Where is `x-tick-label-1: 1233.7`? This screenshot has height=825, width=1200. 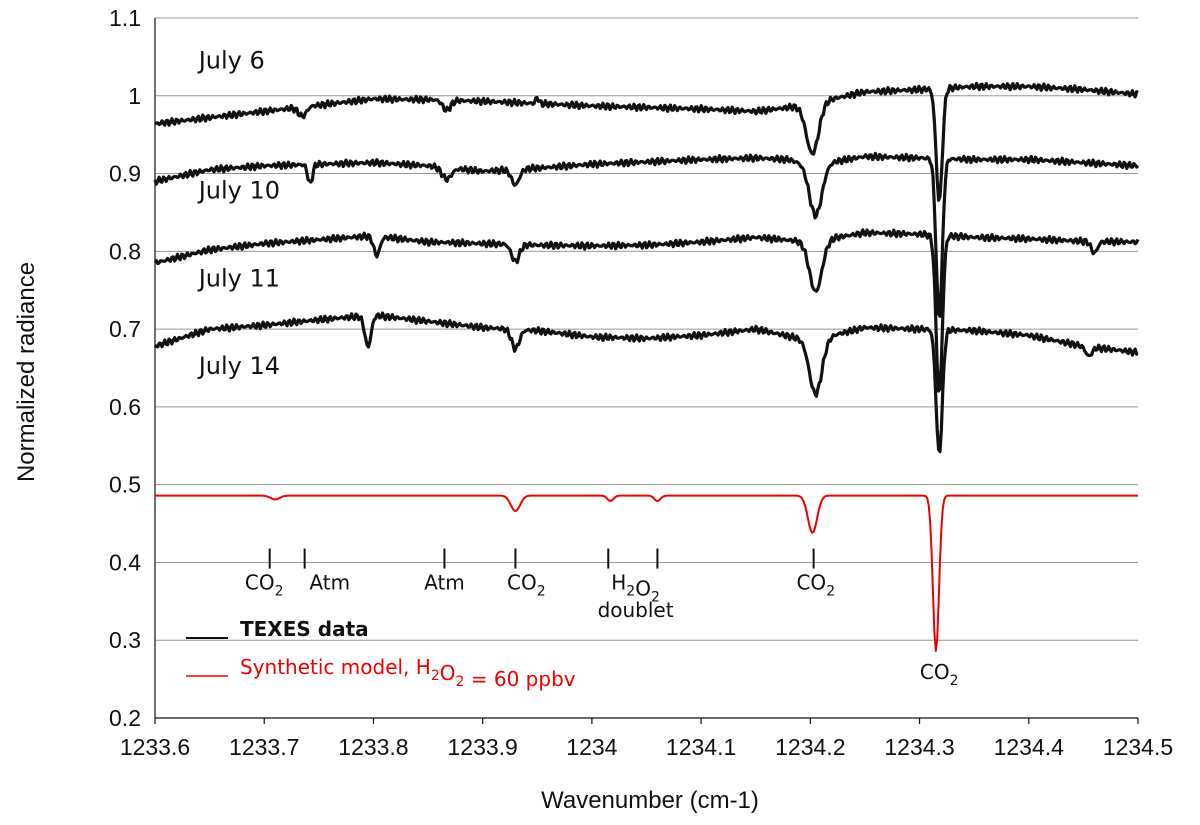
x-tick-label-1: 1233.7 is located at coordinates (264, 747).